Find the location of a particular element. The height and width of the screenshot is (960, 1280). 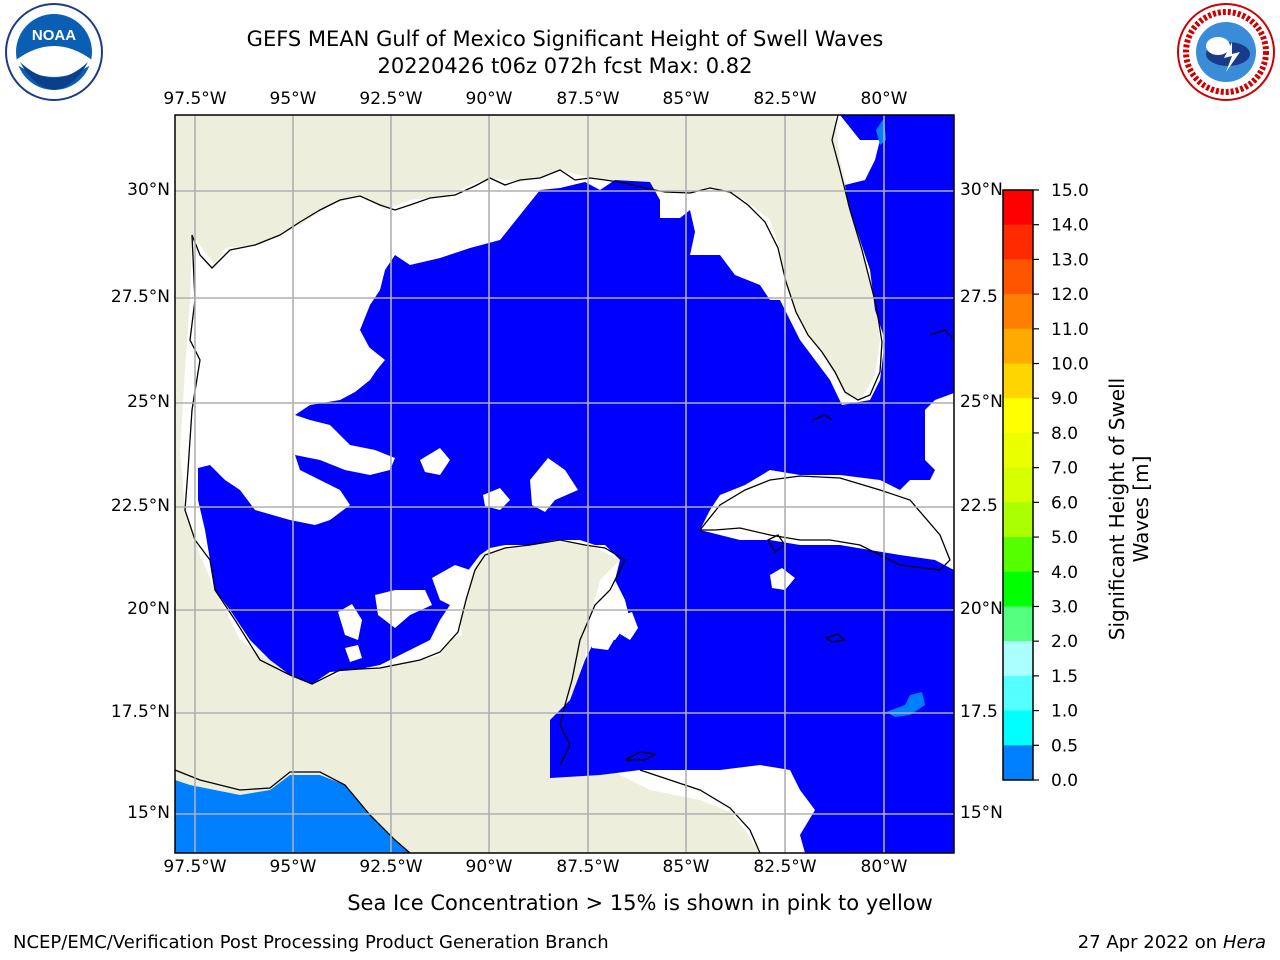

colorbar-tick-label: 0.0 is located at coordinates (1064, 781).